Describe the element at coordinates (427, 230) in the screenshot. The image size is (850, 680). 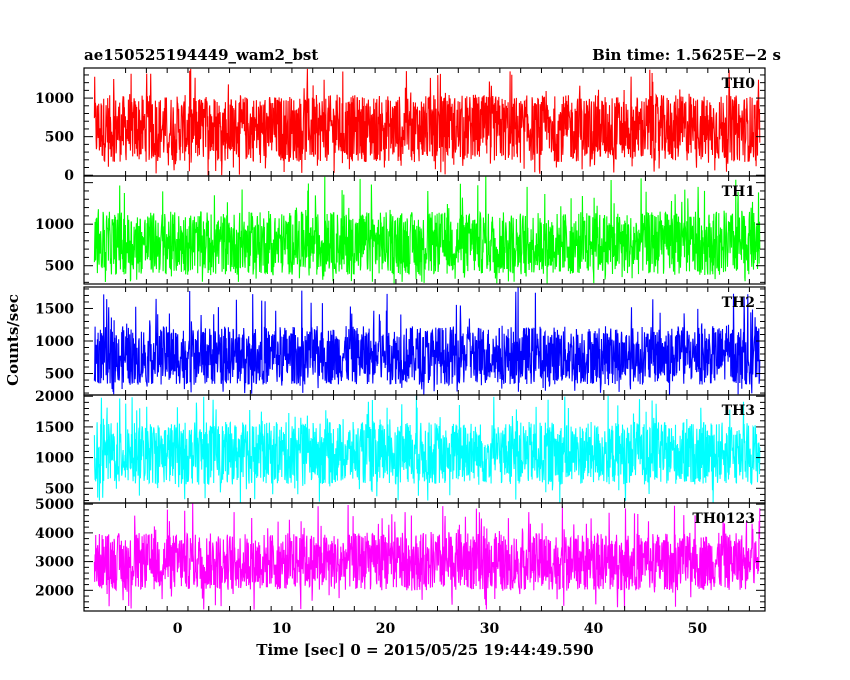
I see `trace-th1` at that location.